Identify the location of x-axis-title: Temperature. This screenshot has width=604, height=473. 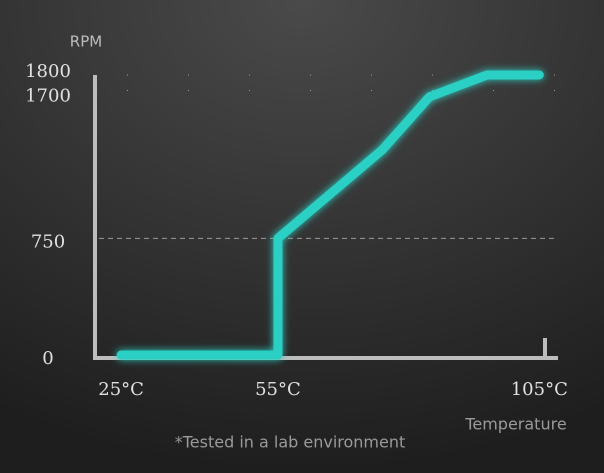
(515, 424).